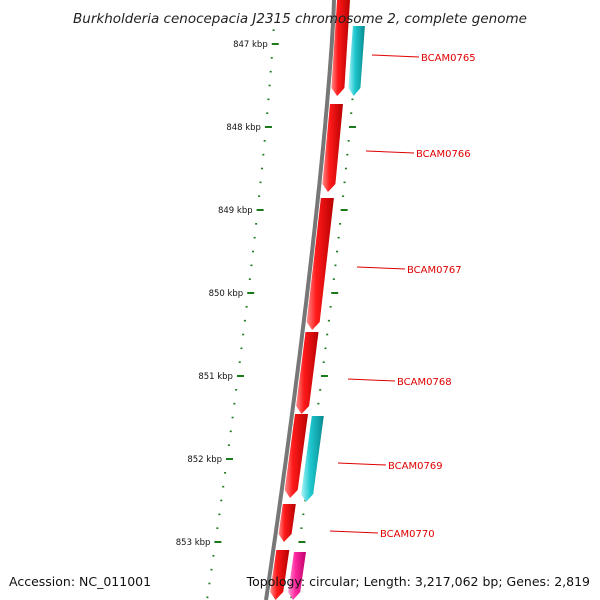 The height and width of the screenshot is (600, 600). I want to click on gene-arrow-bcam0769-reverse, so click(312, 459).